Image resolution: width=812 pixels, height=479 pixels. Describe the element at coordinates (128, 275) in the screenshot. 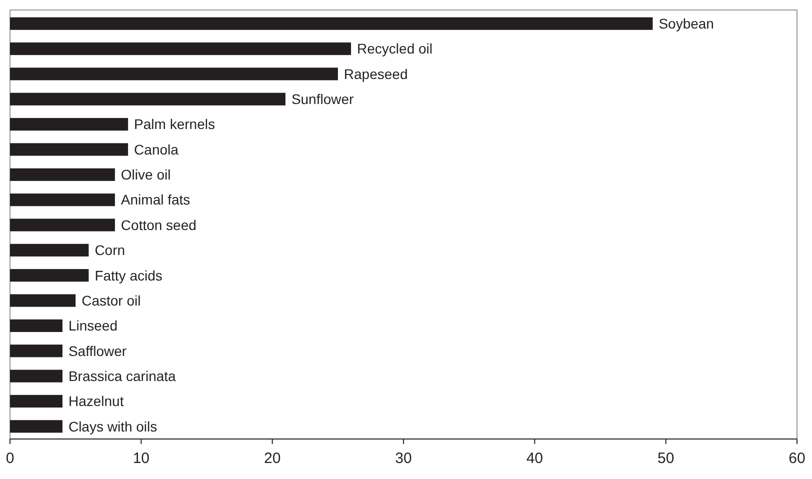

I see `y-tick-label: Fatty acids` at that location.